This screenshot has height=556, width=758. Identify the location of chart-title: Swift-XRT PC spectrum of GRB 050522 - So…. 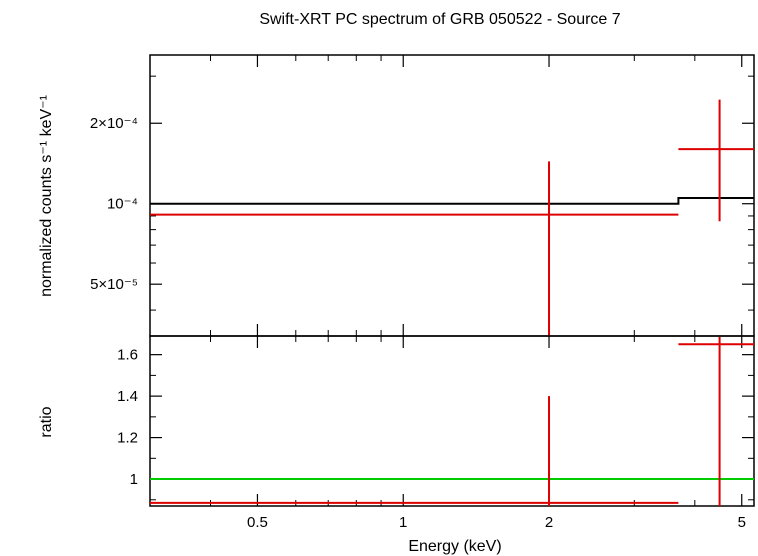
(439, 19).